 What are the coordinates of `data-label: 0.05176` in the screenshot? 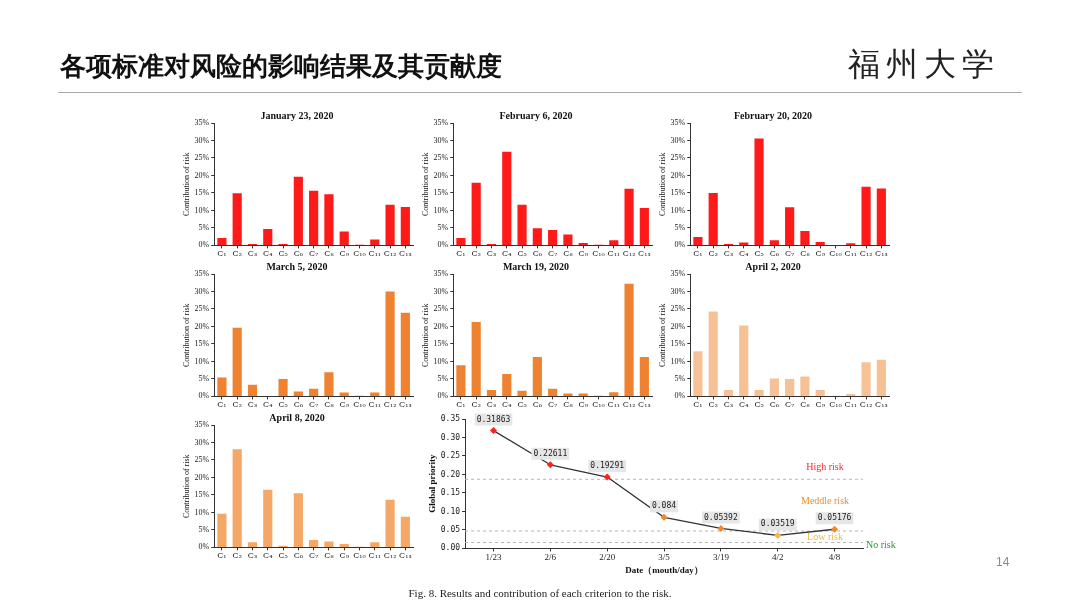 It's located at (834, 518).